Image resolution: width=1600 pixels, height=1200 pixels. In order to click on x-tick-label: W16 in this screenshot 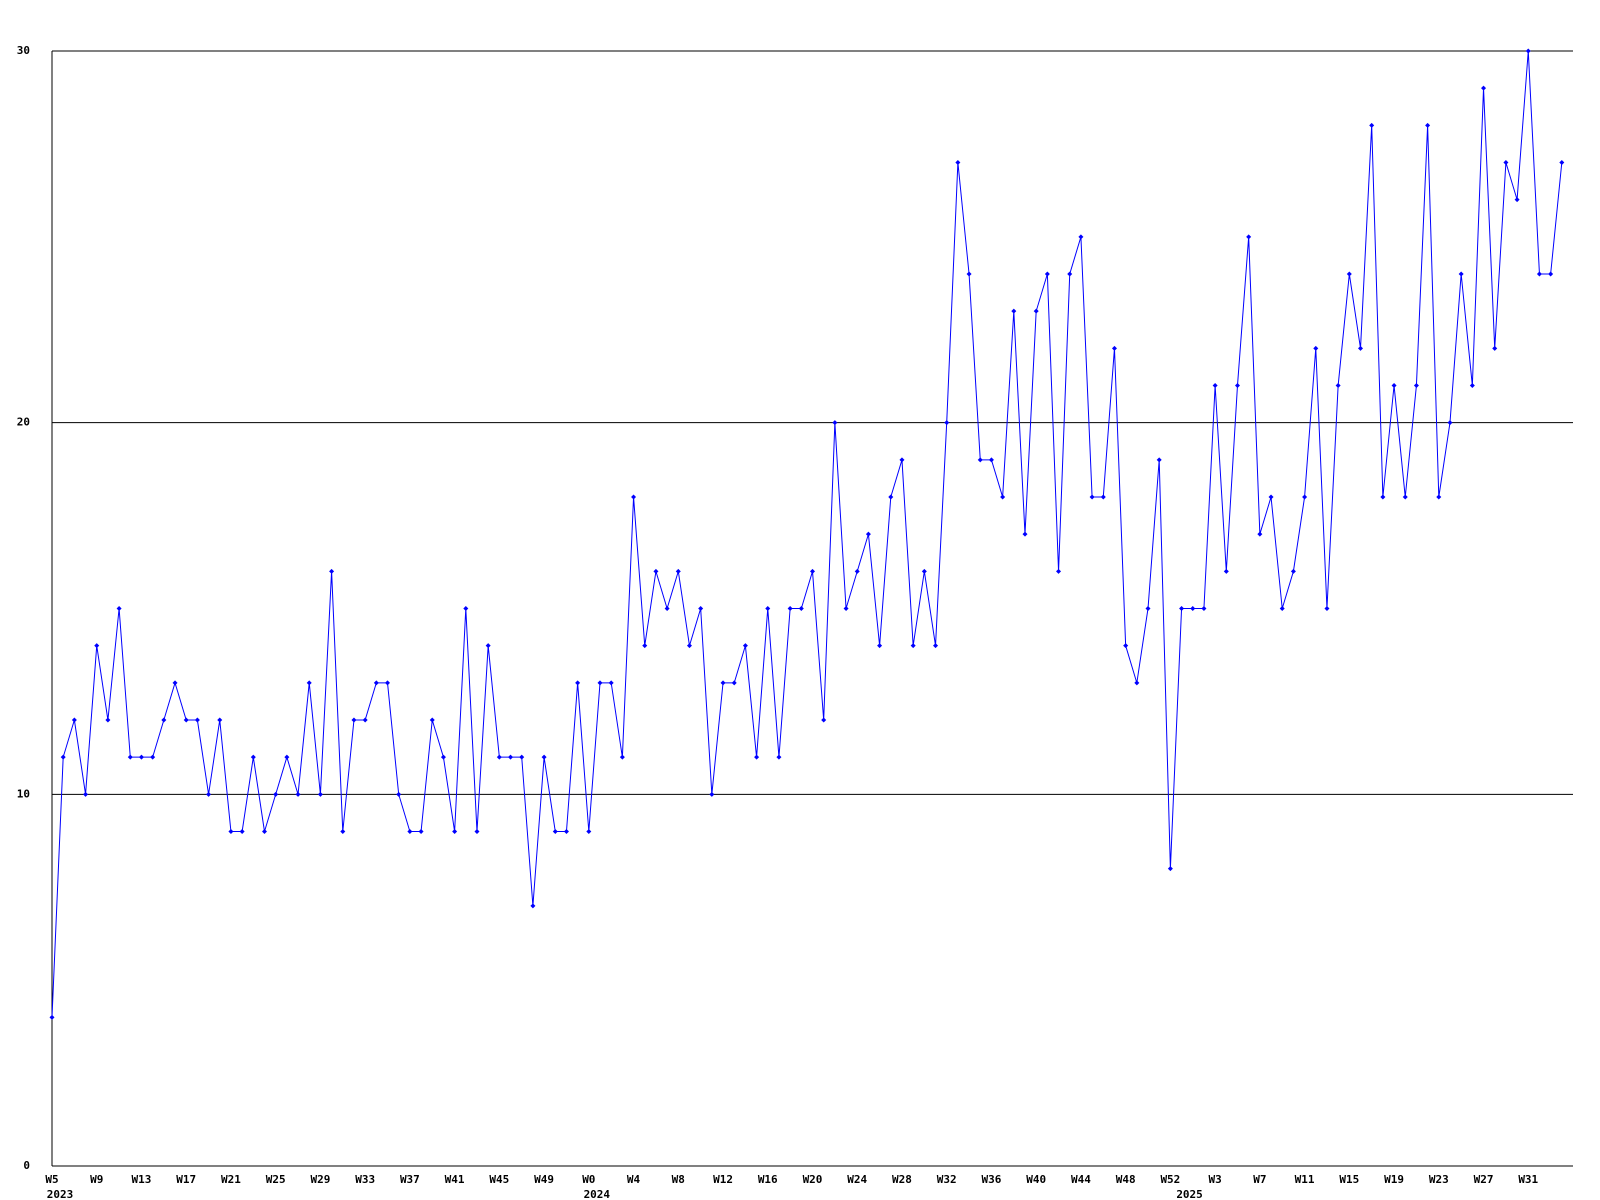, I will do `click(768, 1179)`.